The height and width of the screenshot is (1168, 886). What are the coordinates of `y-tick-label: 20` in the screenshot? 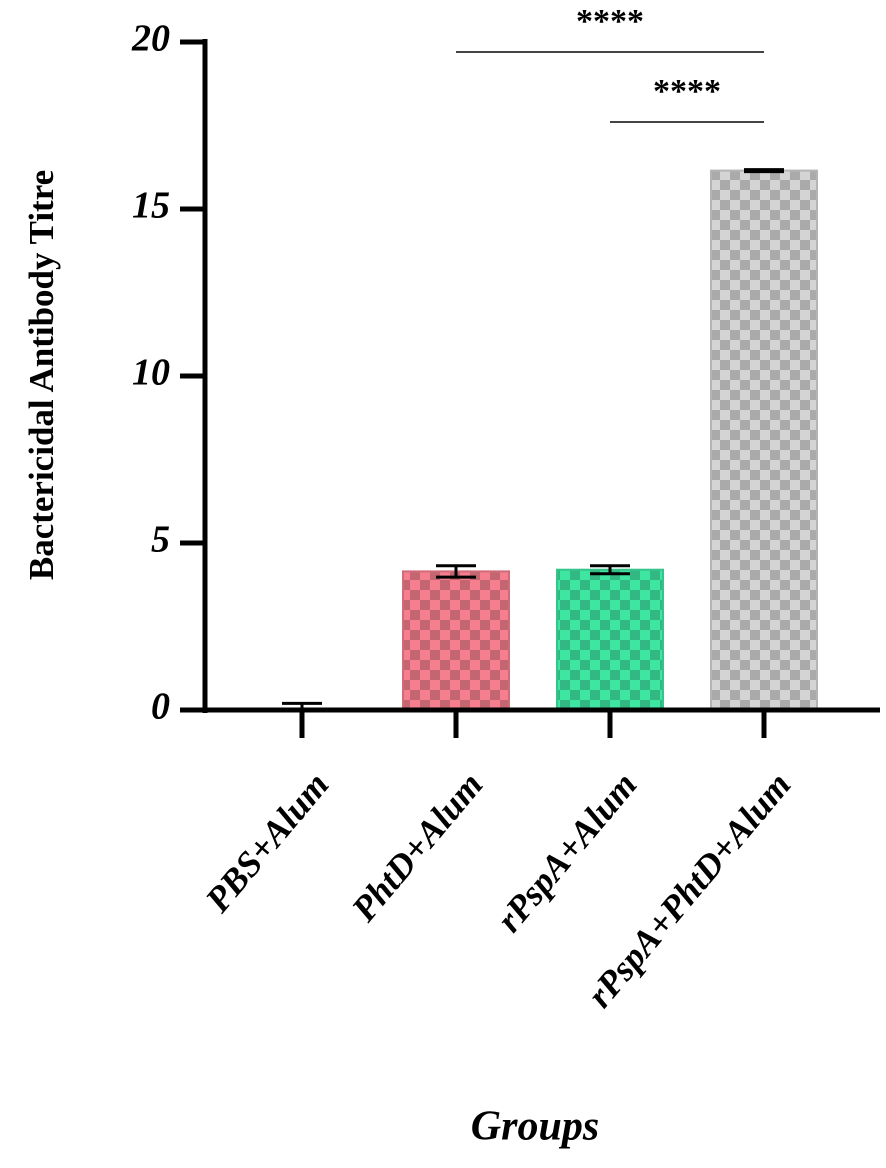 It's located at (150, 39).